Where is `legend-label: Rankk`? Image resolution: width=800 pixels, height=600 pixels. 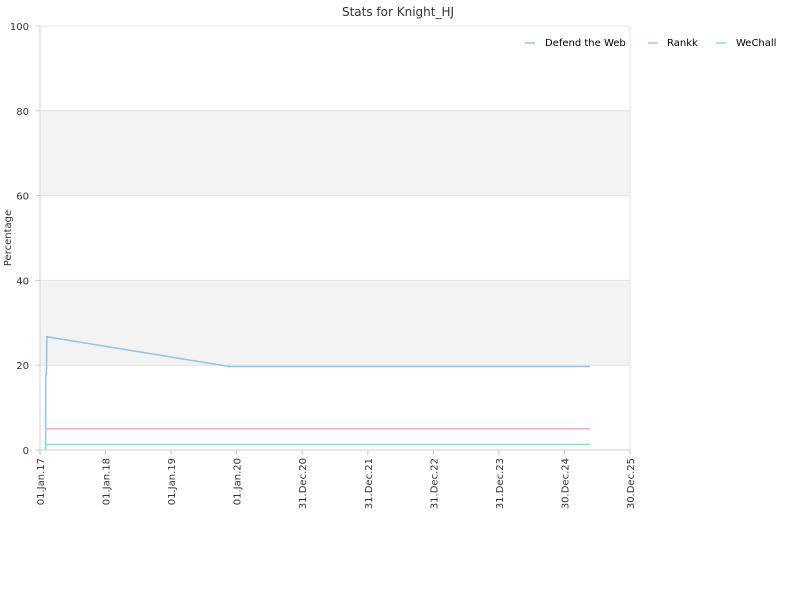
legend-label: Rankk is located at coordinates (682, 43).